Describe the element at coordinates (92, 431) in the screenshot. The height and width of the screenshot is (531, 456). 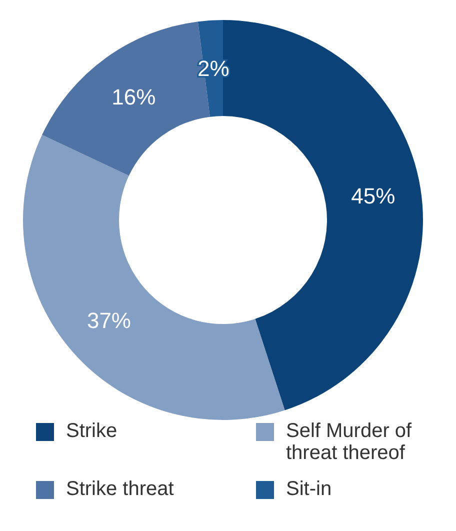
I see `legend-label: Strike` at that location.